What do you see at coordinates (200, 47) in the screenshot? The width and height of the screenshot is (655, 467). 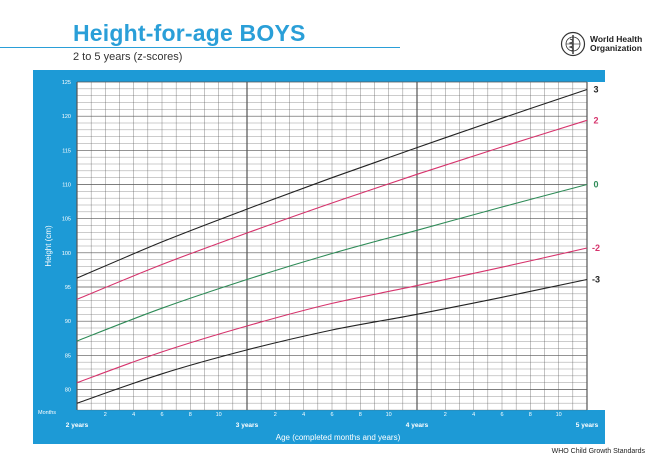 I see `title-rule` at bounding box center [200, 47].